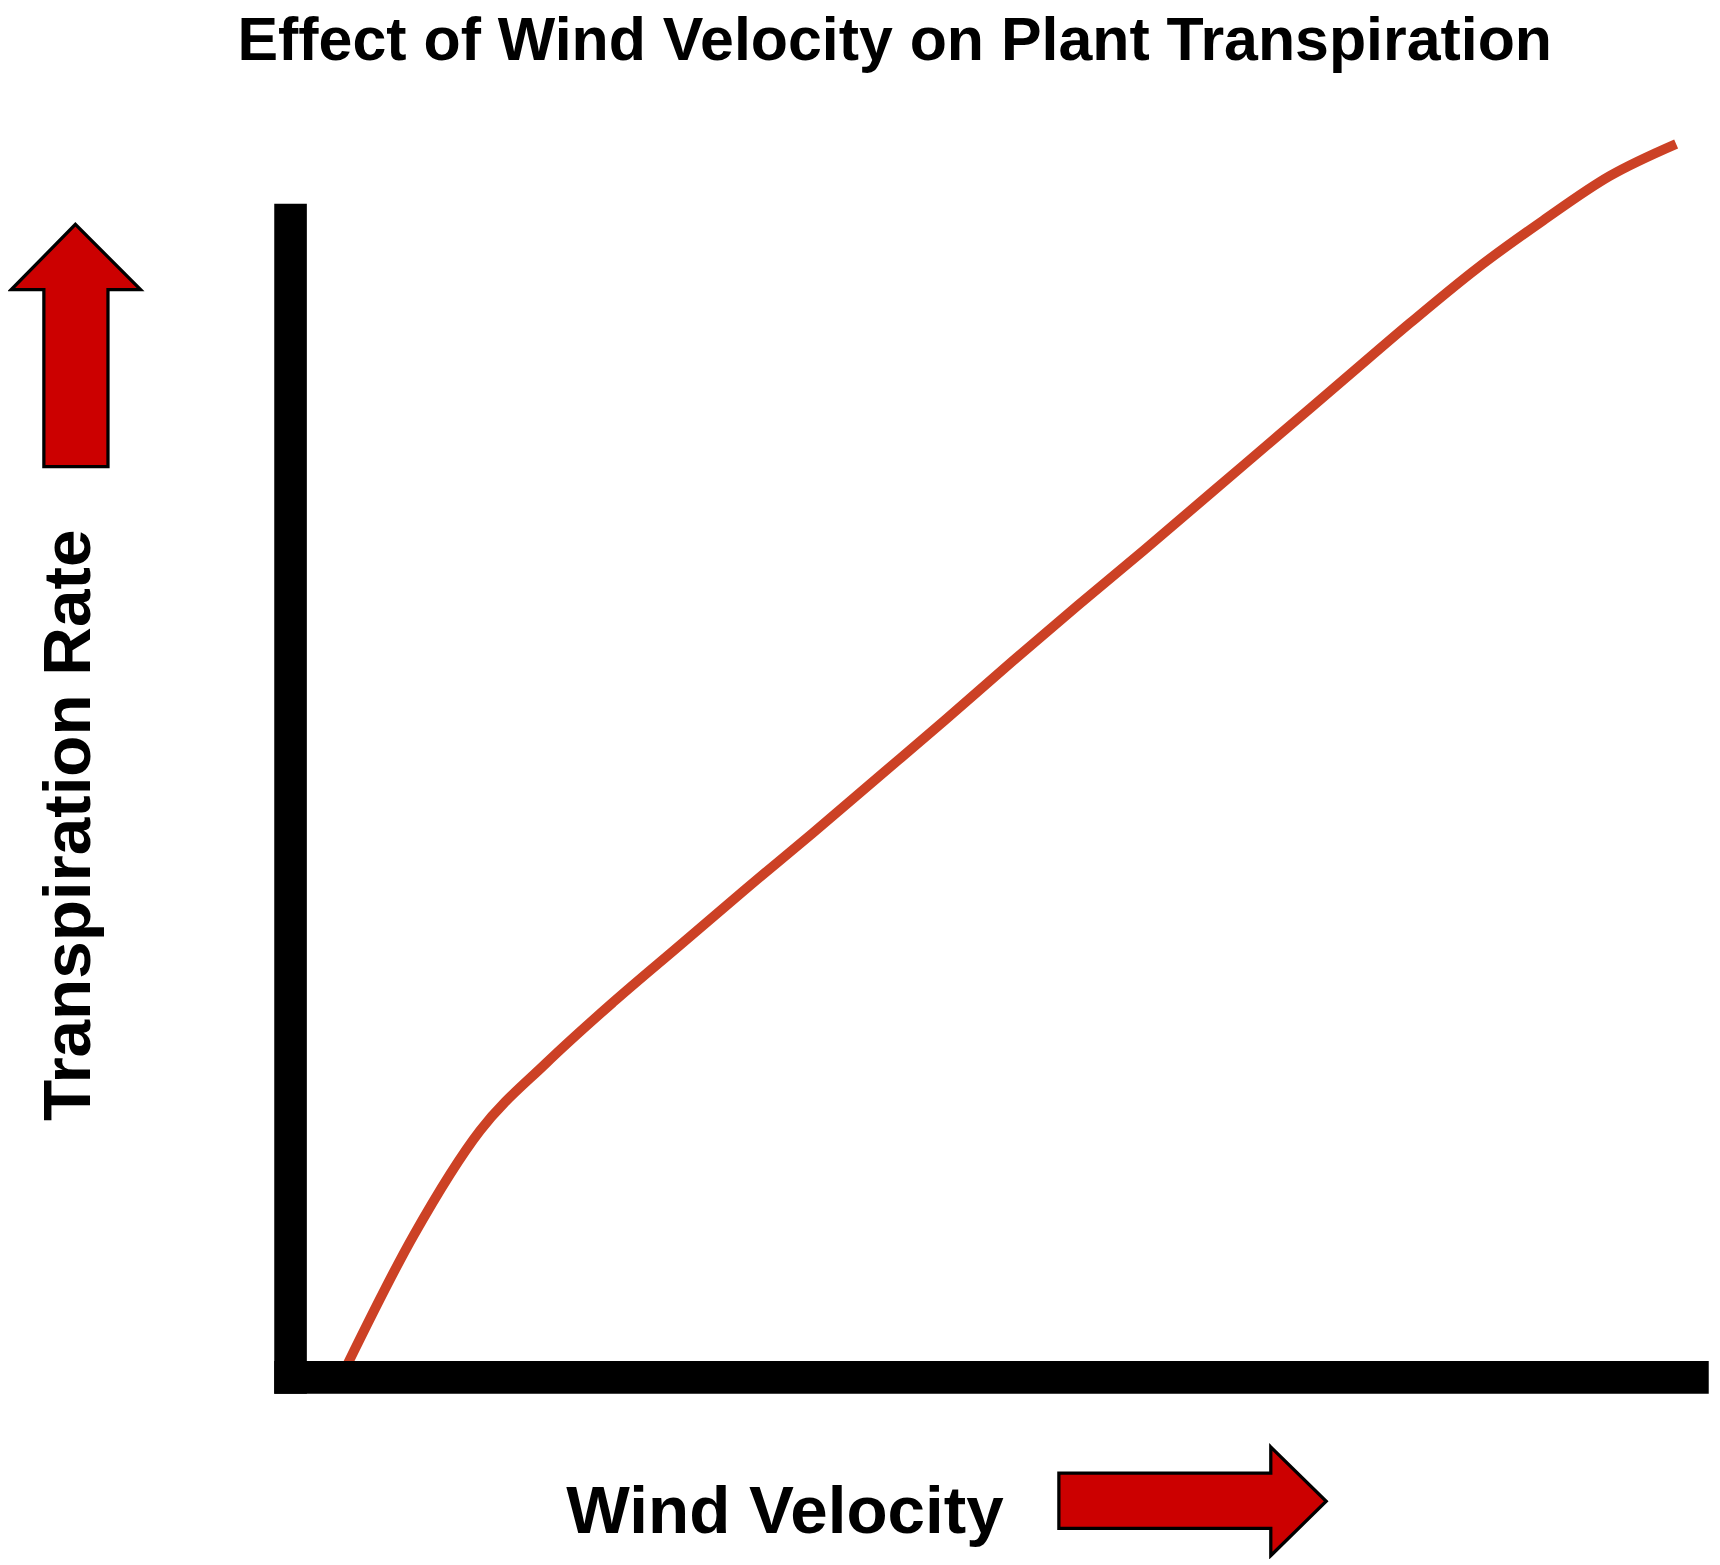  What do you see at coordinates (785, 1509) in the screenshot?
I see `x-axis-title: Wind Velocity` at bounding box center [785, 1509].